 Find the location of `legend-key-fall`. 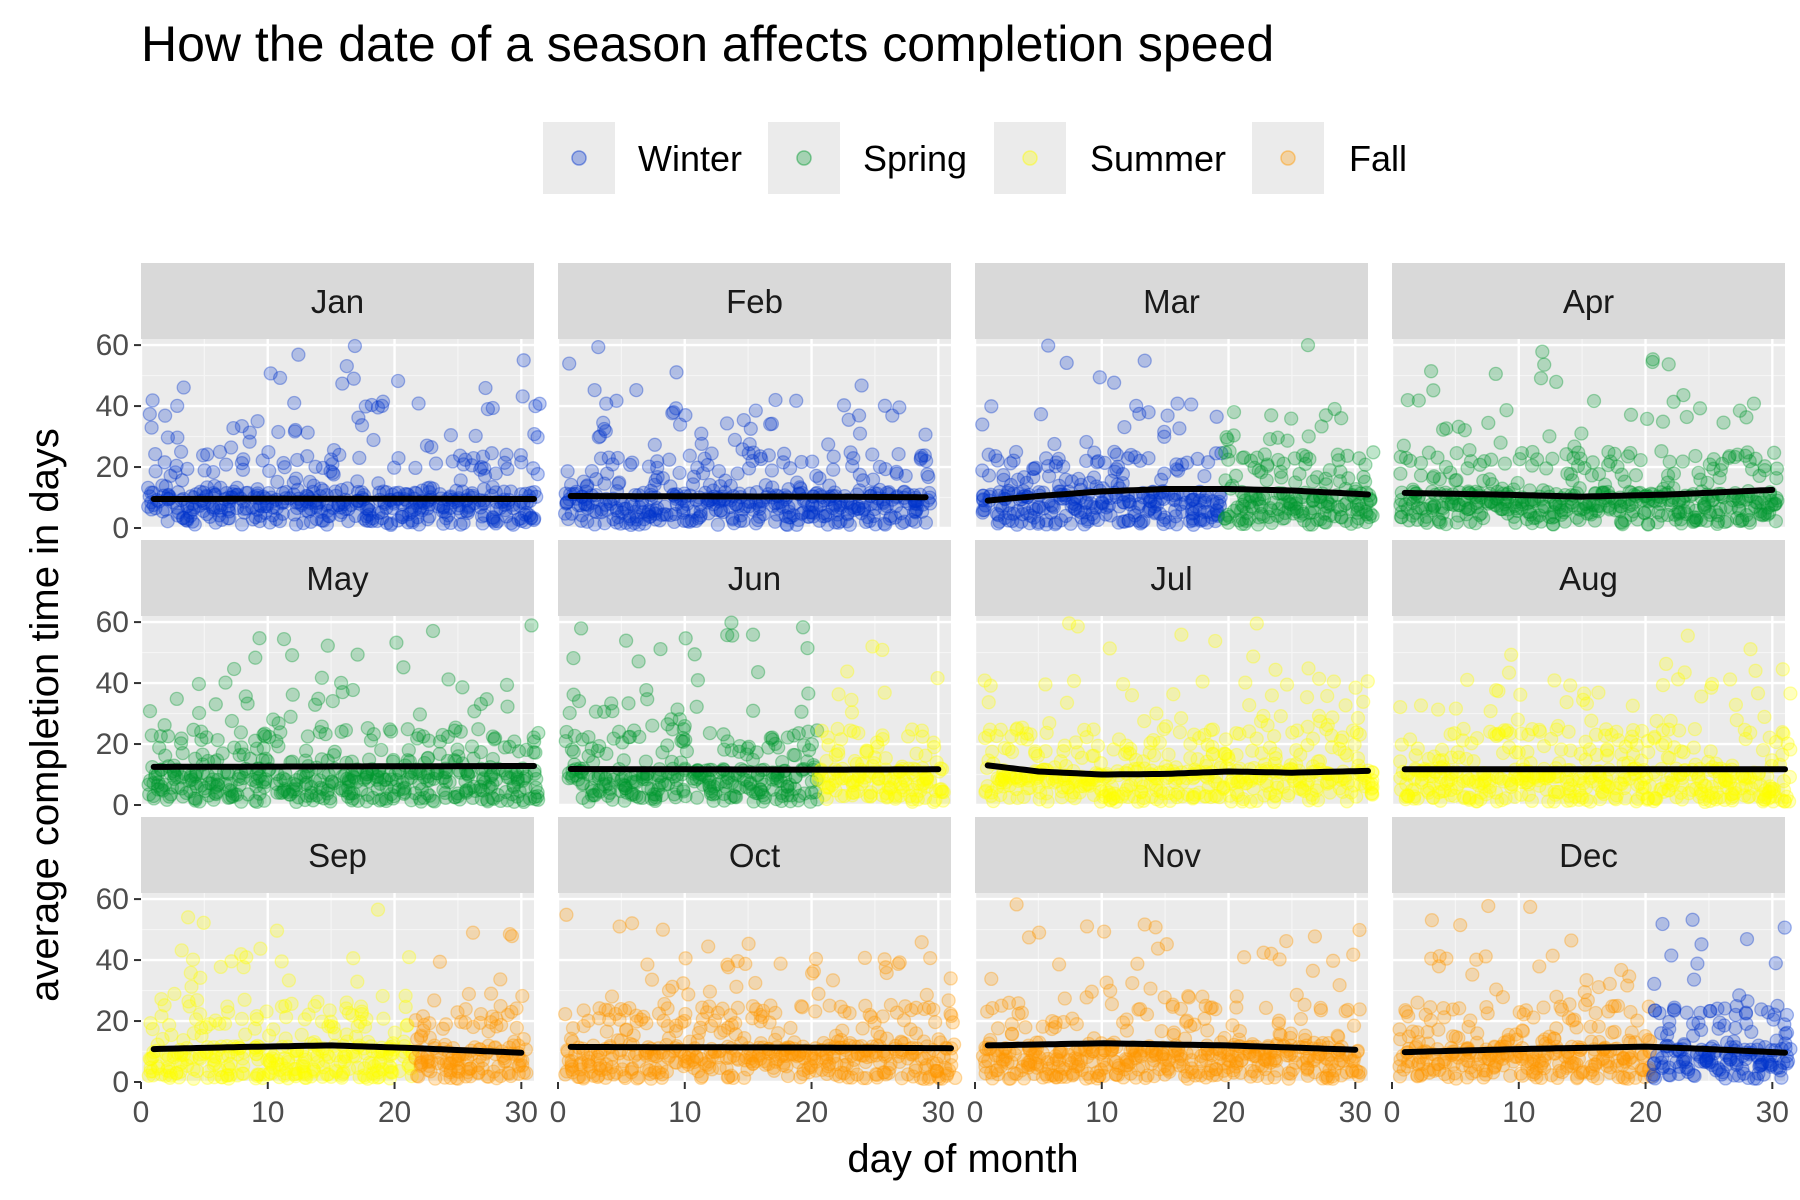

legend-key-fall is located at coordinates (1288, 158).